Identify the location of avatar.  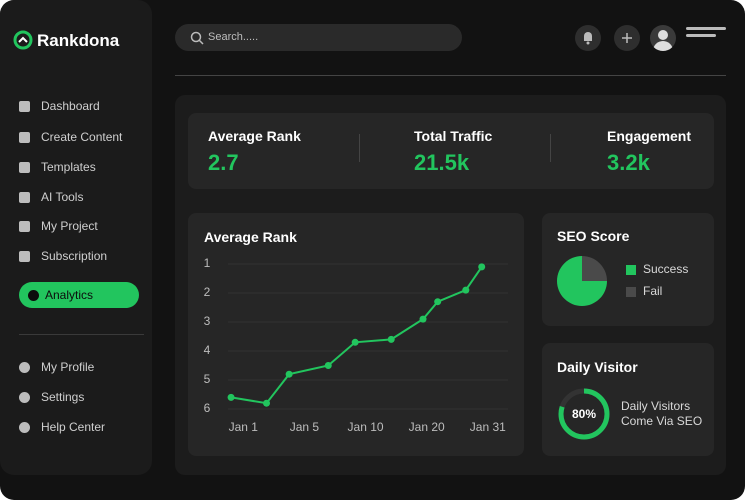
(663, 38).